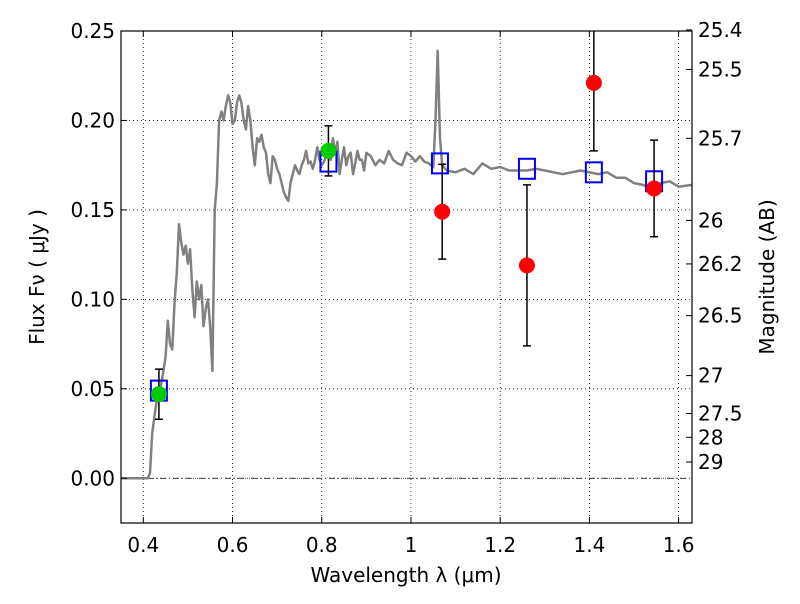 The width and height of the screenshot is (800, 604). Describe the element at coordinates (143, 545) in the screenshot. I see `x-tick-label: 0.4` at that location.